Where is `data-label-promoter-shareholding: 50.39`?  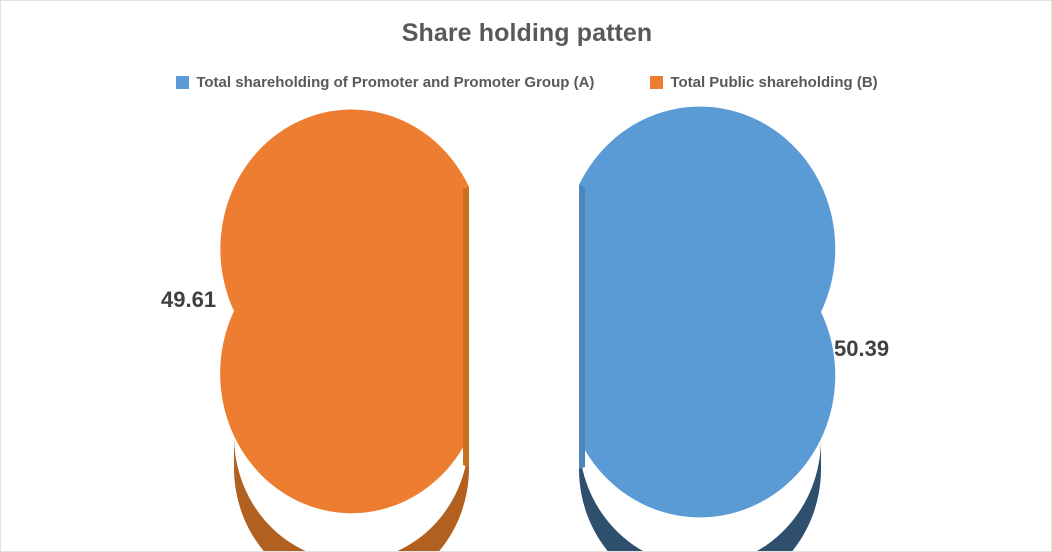
data-label-promoter-shareholding: 50.39 is located at coordinates (862, 348).